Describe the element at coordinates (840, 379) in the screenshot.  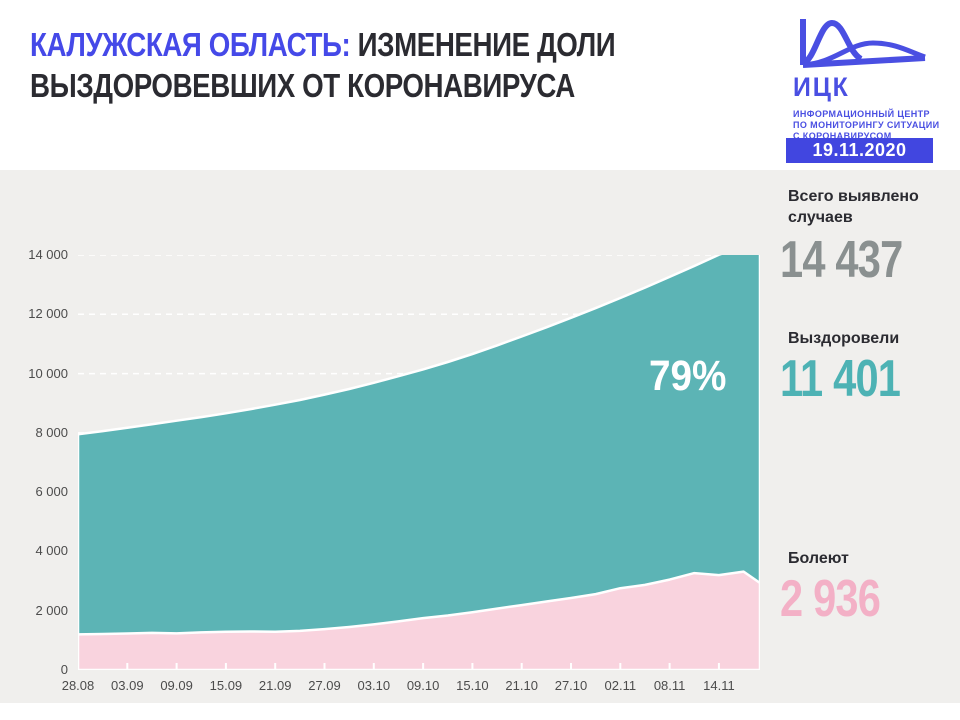
I see `stat-recovered-value: 11 401` at that location.